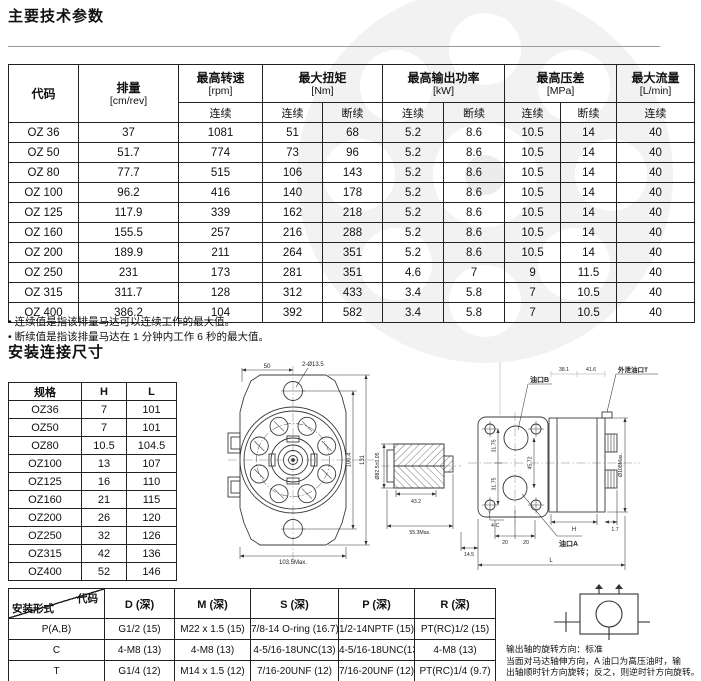  Describe the element at coordinates (444, 83) in the screenshot. I see `col-header-power: 最高输出功率 [kW]` at that location.